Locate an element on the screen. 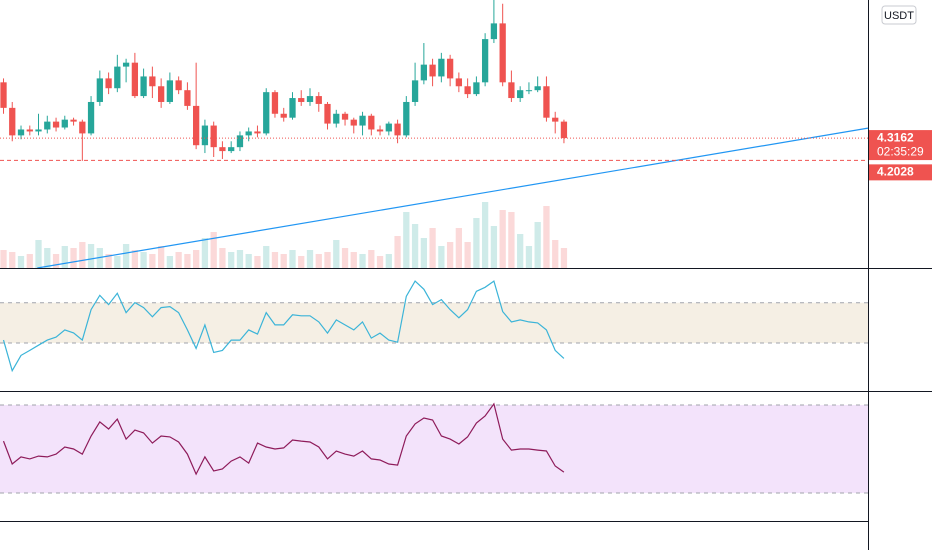 The image size is (932, 550). currency: USDT is located at coordinates (899, 16).